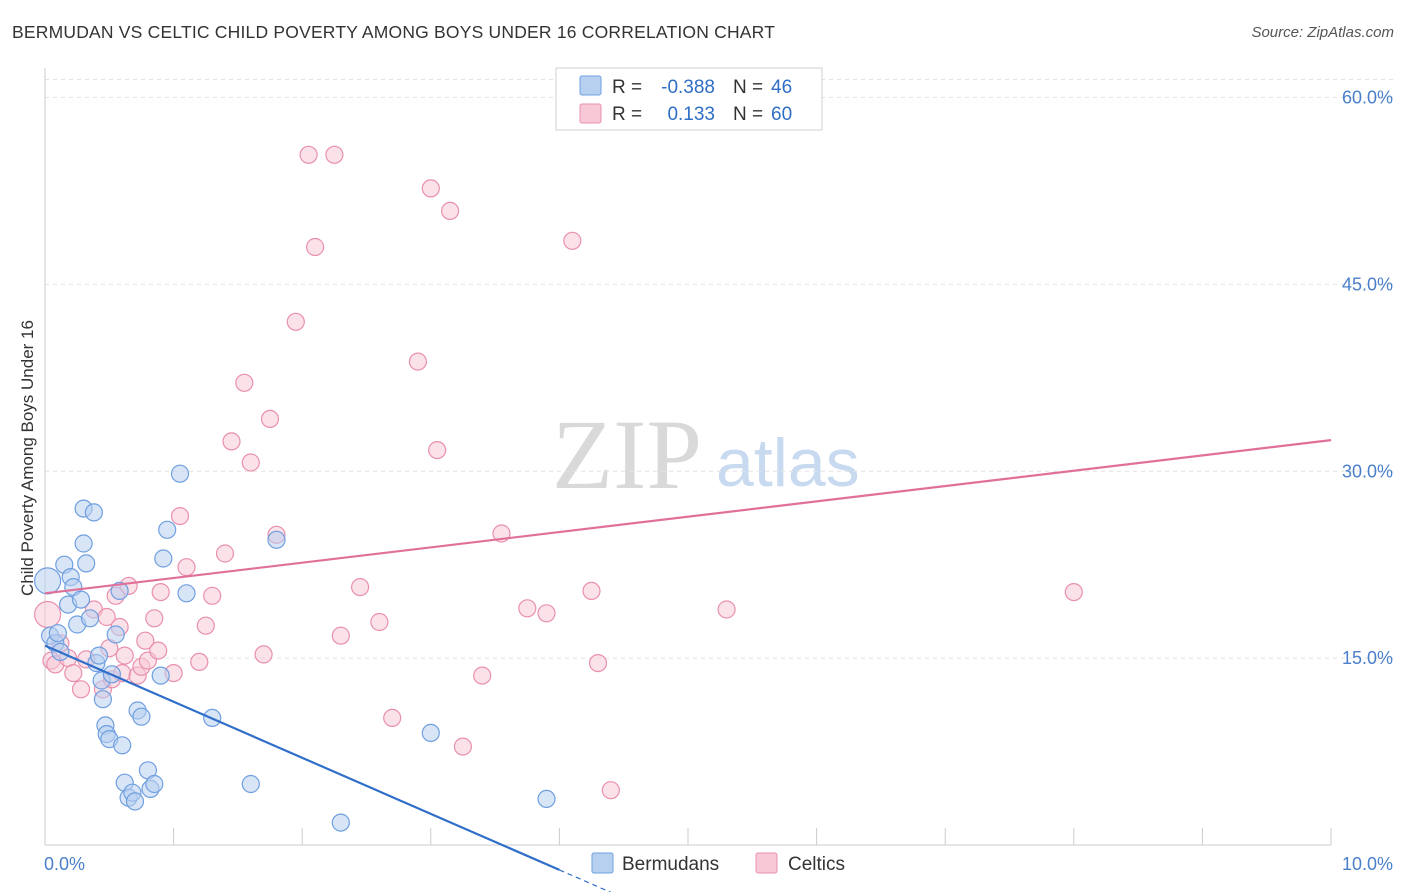 This screenshot has width=1406, height=892. What do you see at coordinates (1367, 471) in the screenshot?
I see `y-tick-label: 30.0%` at bounding box center [1367, 471].